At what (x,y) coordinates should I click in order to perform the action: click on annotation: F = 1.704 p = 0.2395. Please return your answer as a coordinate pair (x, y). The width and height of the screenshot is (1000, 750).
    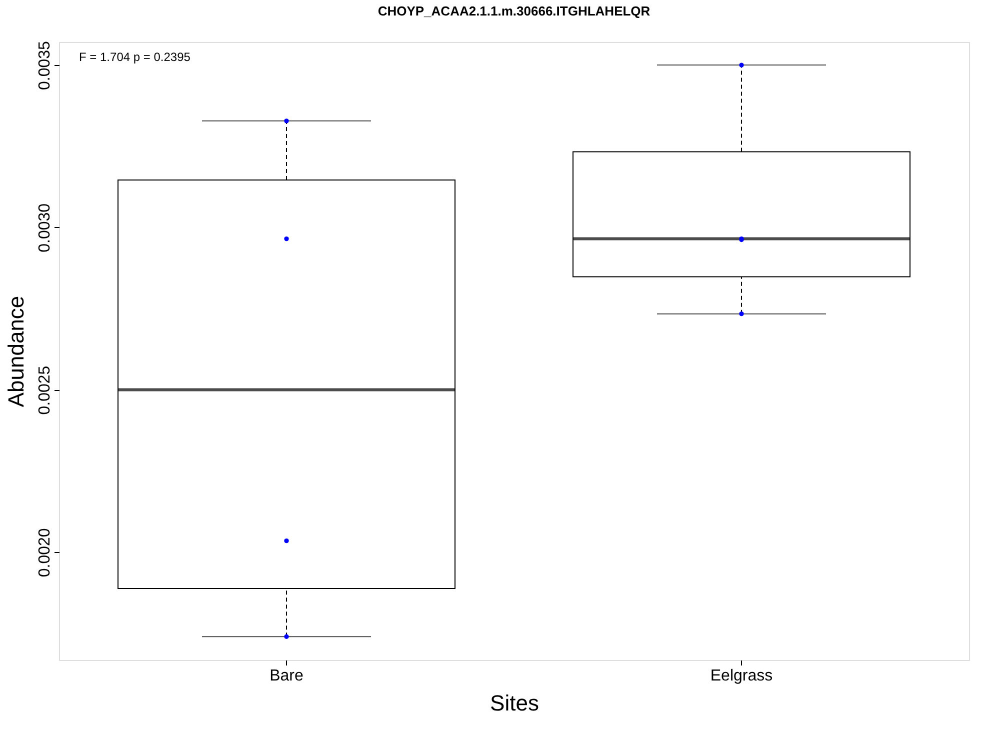
    Looking at the image, I should click on (135, 57).